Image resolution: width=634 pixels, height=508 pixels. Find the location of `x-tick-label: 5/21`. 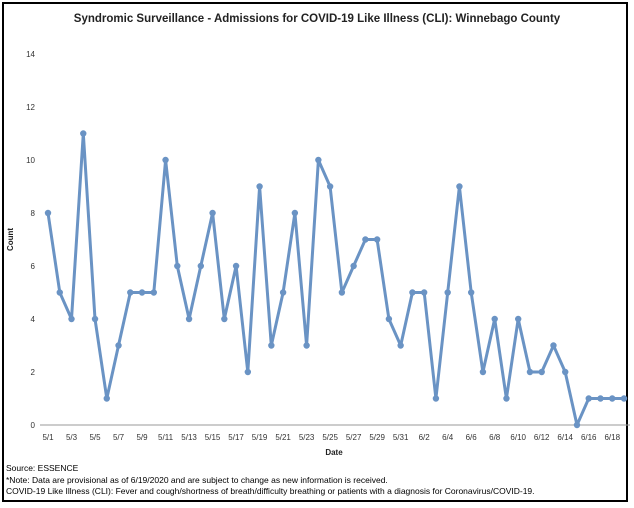

x-tick-label: 5/21 is located at coordinates (283, 437).